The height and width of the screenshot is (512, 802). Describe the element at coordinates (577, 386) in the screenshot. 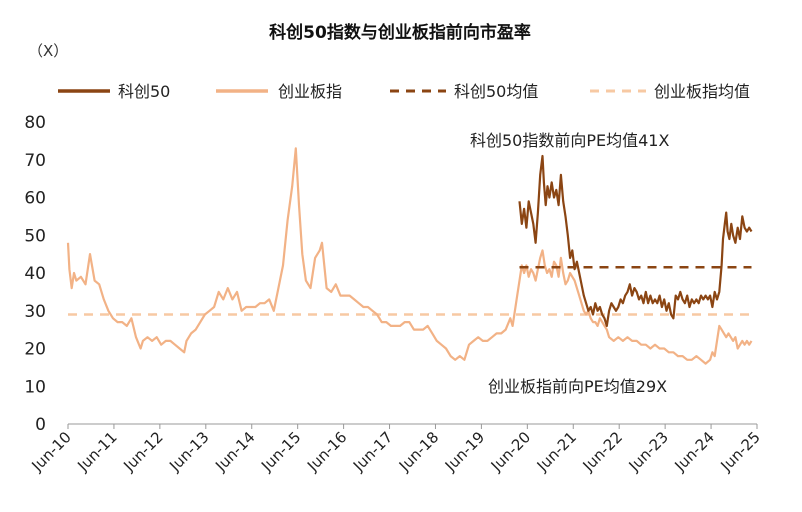

I see `annotation-chinext-mean: 创业板指前向PE均值29X` at that location.